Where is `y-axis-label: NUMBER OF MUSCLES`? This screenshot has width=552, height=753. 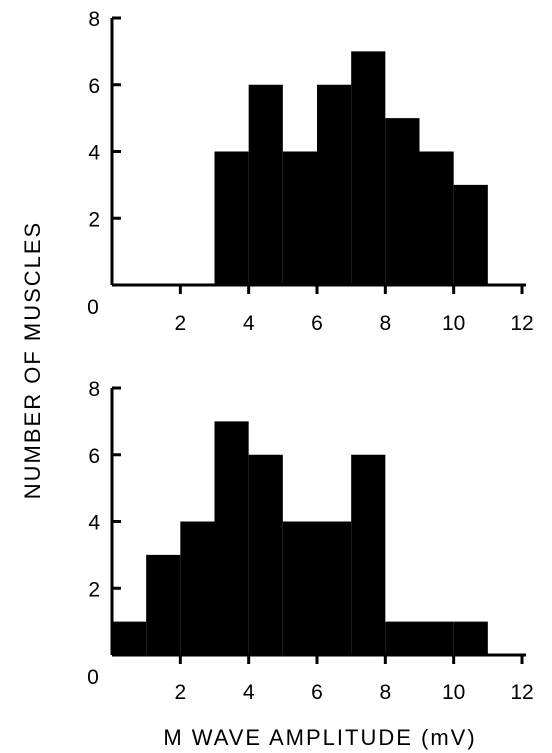 y-axis-label: NUMBER OF MUSCLES is located at coordinates (32, 360).